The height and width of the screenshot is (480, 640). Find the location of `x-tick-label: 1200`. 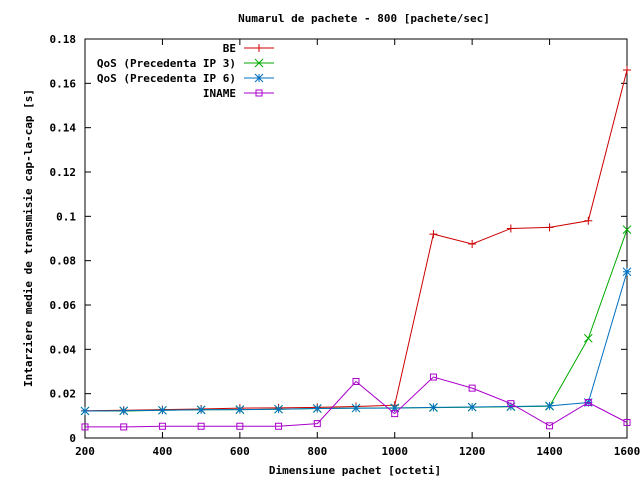

x-tick-label: 1200 is located at coordinates (472, 451).